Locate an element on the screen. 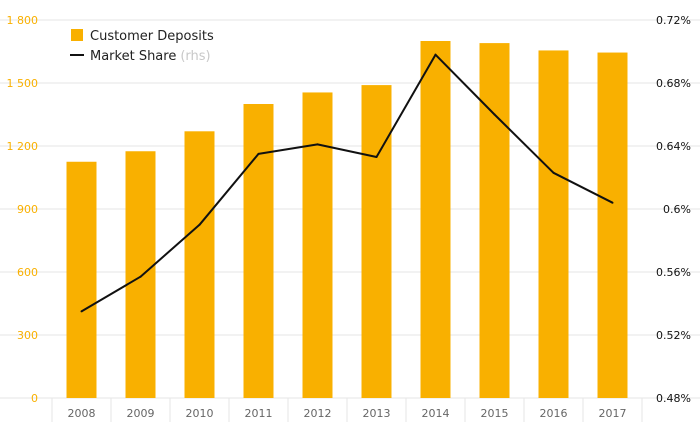  x-tick-label: 2009 is located at coordinates (141, 413).